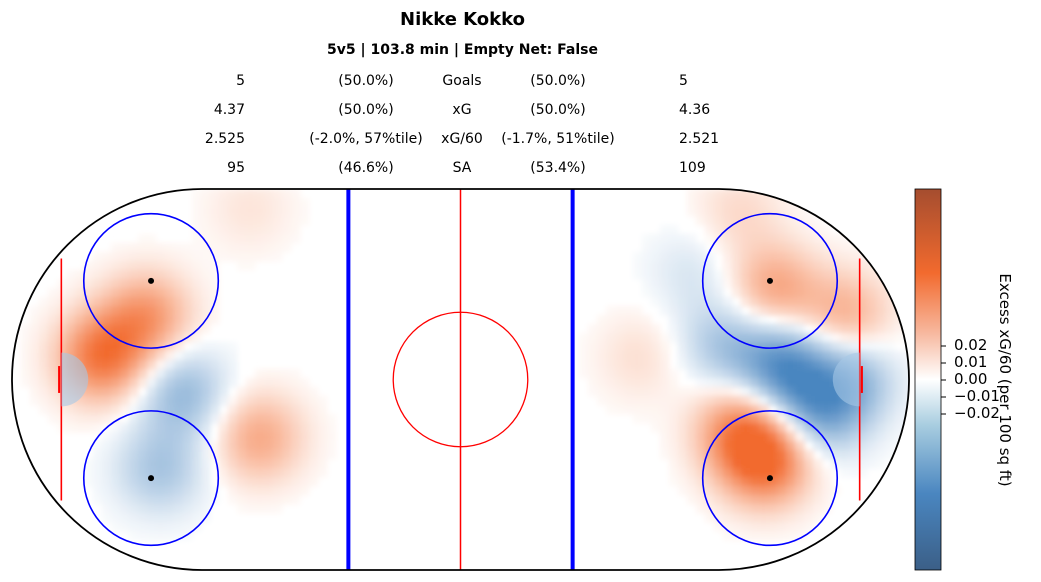 The image size is (1041, 582). Describe the element at coordinates (462, 81) in the screenshot. I see `stat-label: Goals` at that location.